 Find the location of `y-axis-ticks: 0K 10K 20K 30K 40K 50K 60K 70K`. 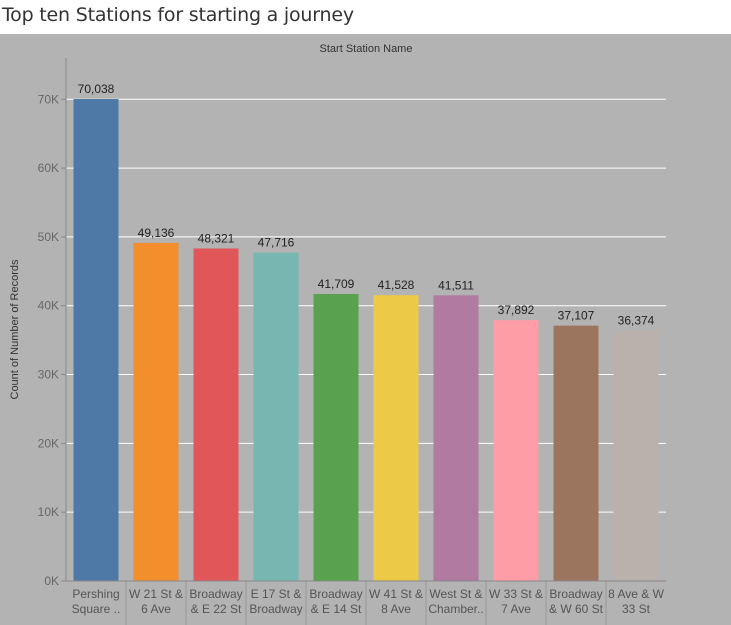

y-axis-ticks: 0K 10K 20K 30K 40K 50K 60K 70K is located at coordinates (52, 340).